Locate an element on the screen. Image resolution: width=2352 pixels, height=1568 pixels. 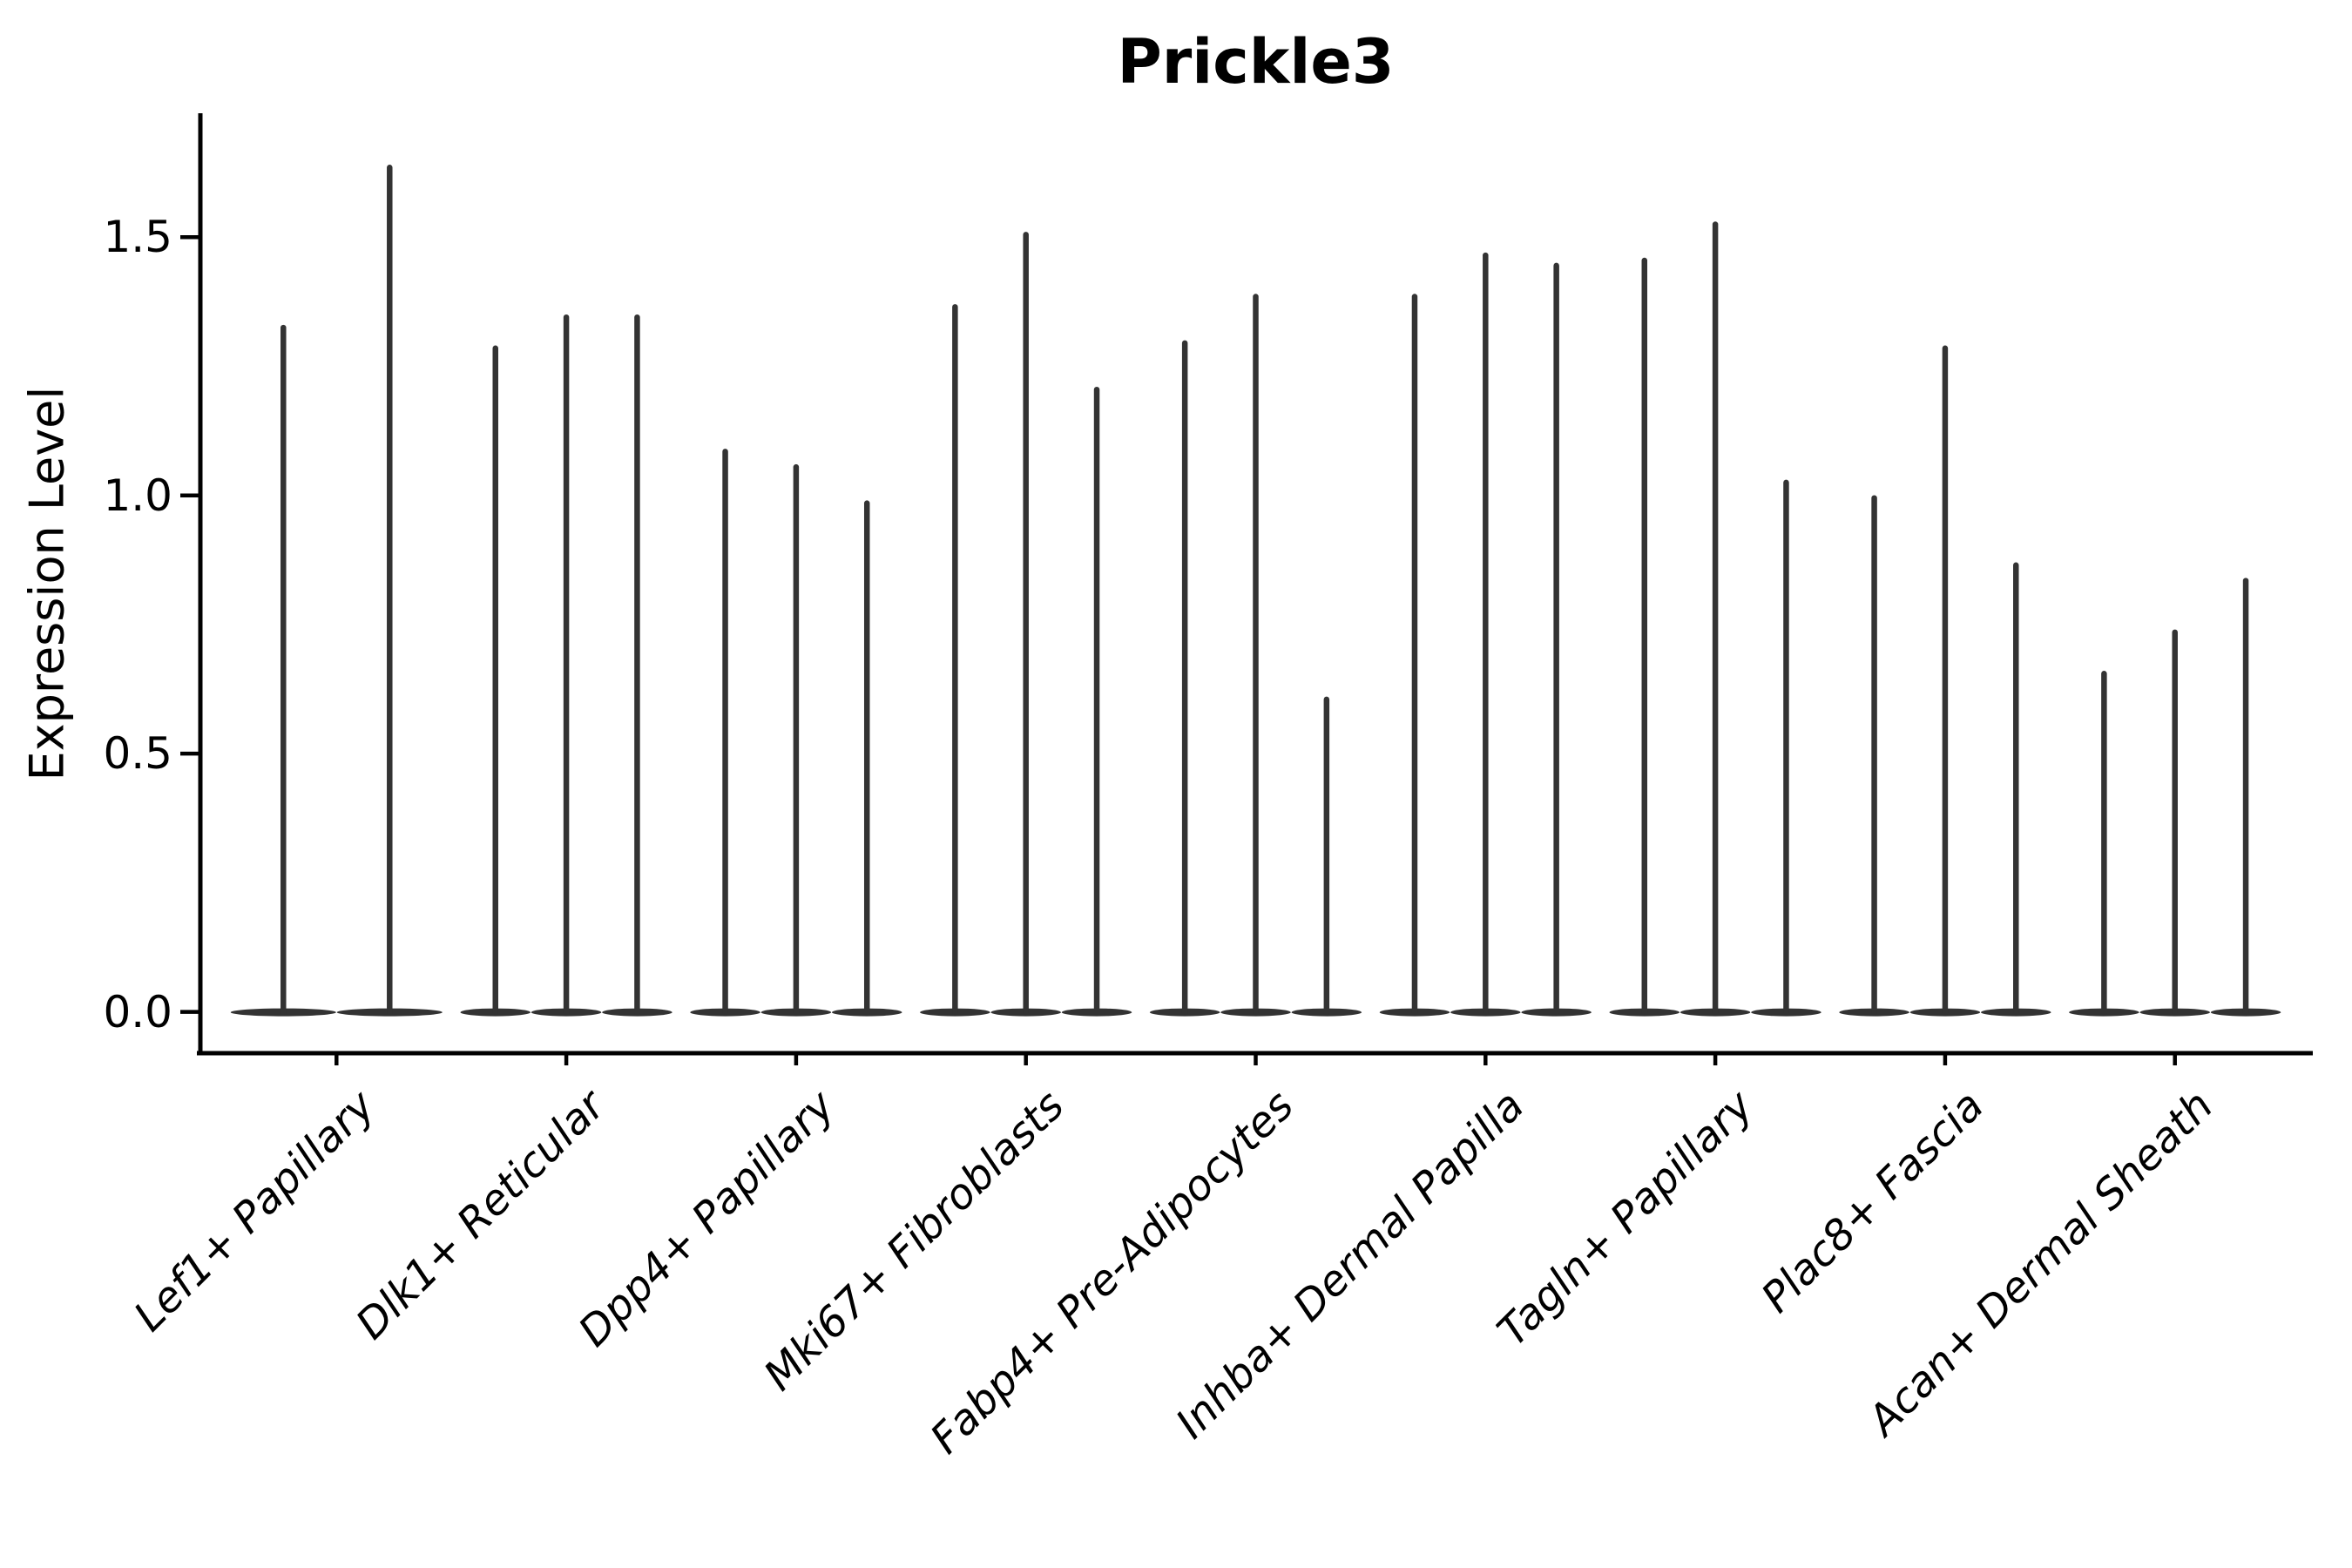
chart-title: Prickle3 is located at coordinates (1256, 62).